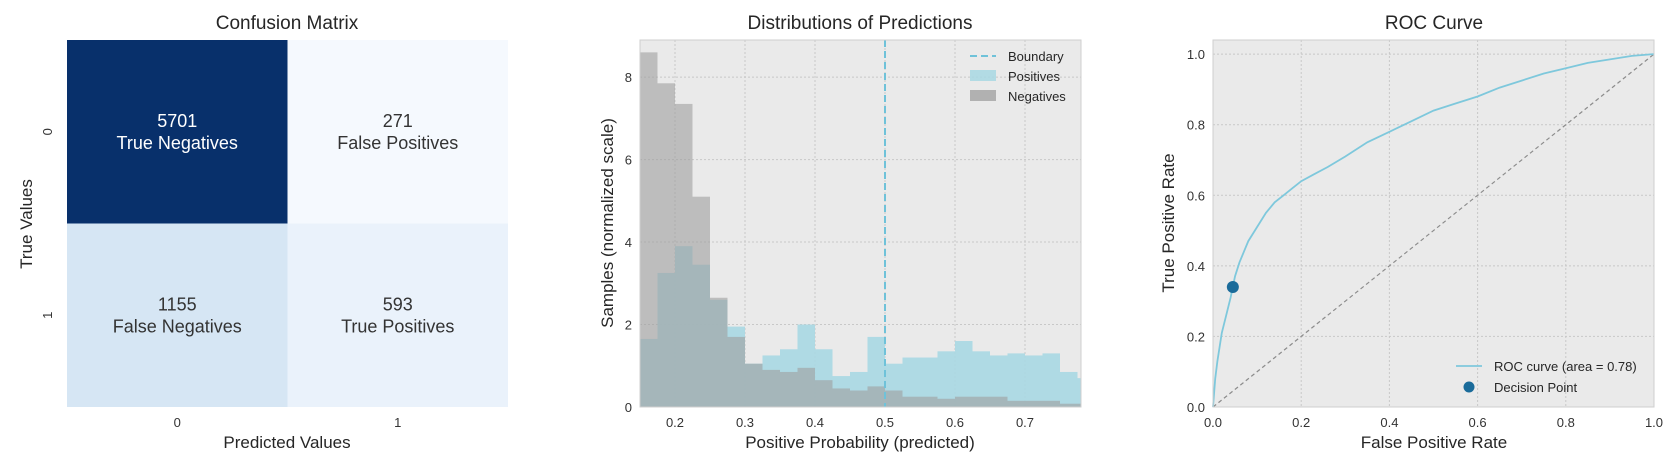 The width and height of the screenshot is (1675, 471). What do you see at coordinates (860, 442) in the screenshot?
I see `distribution-x-label: Positive Probability (predicted)` at bounding box center [860, 442].